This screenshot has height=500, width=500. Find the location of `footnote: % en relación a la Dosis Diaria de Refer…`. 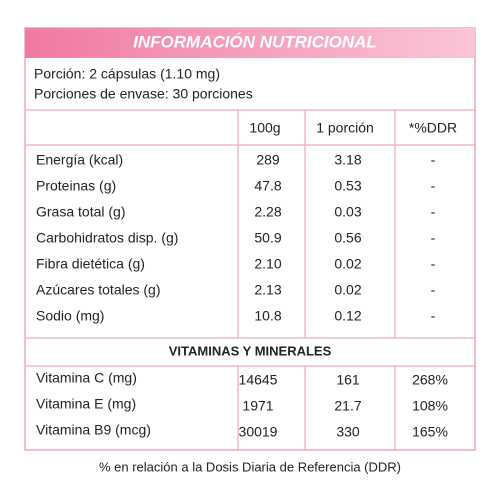

footnote: % en relación a la Dosis Diaria de Refer… is located at coordinates (250, 466).